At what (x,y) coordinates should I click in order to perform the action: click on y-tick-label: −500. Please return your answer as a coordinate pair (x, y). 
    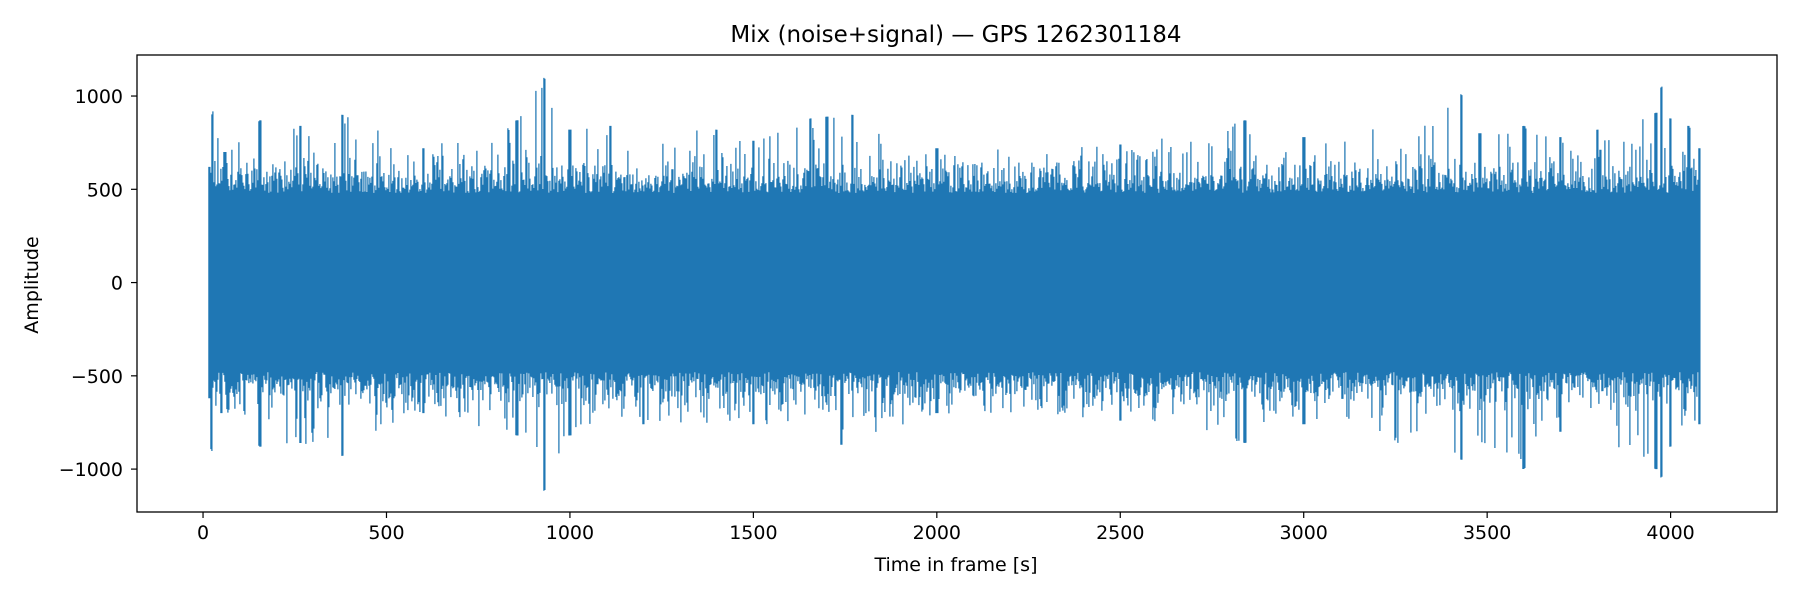
    Looking at the image, I should click on (97, 377).